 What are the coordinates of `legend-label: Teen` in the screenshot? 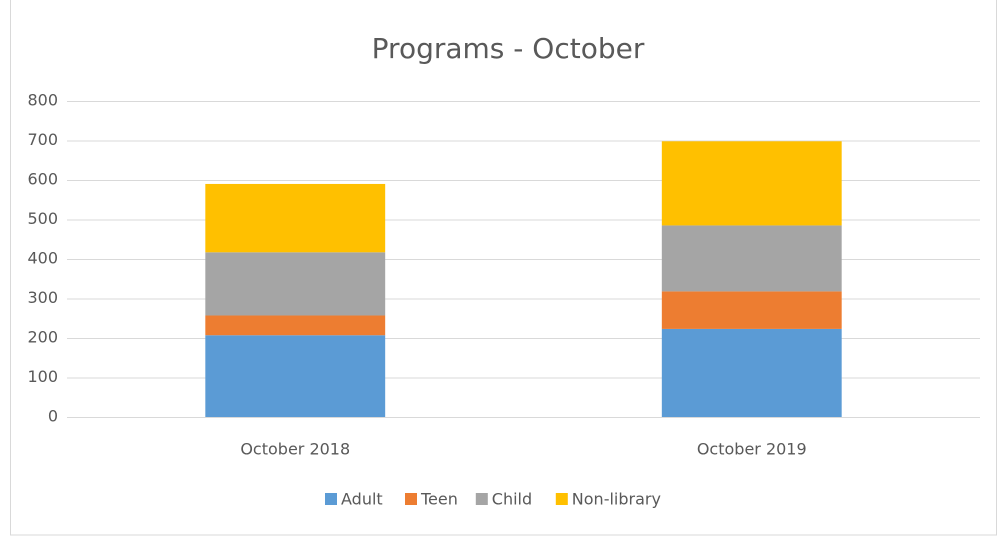 It's located at (439, 499).